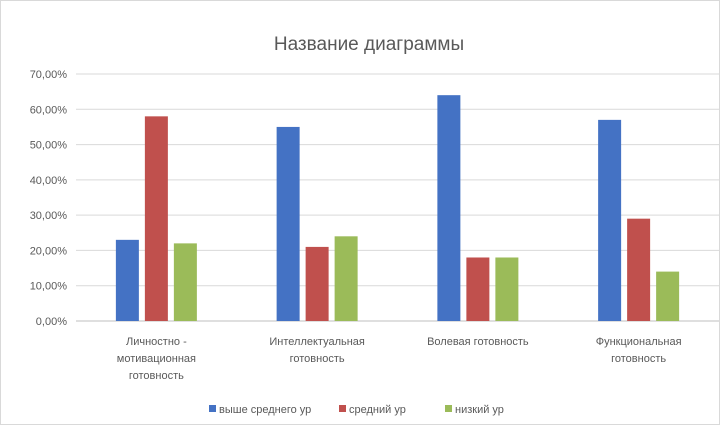  I want to click on legend-item: низкий ур, so click(474, 410).